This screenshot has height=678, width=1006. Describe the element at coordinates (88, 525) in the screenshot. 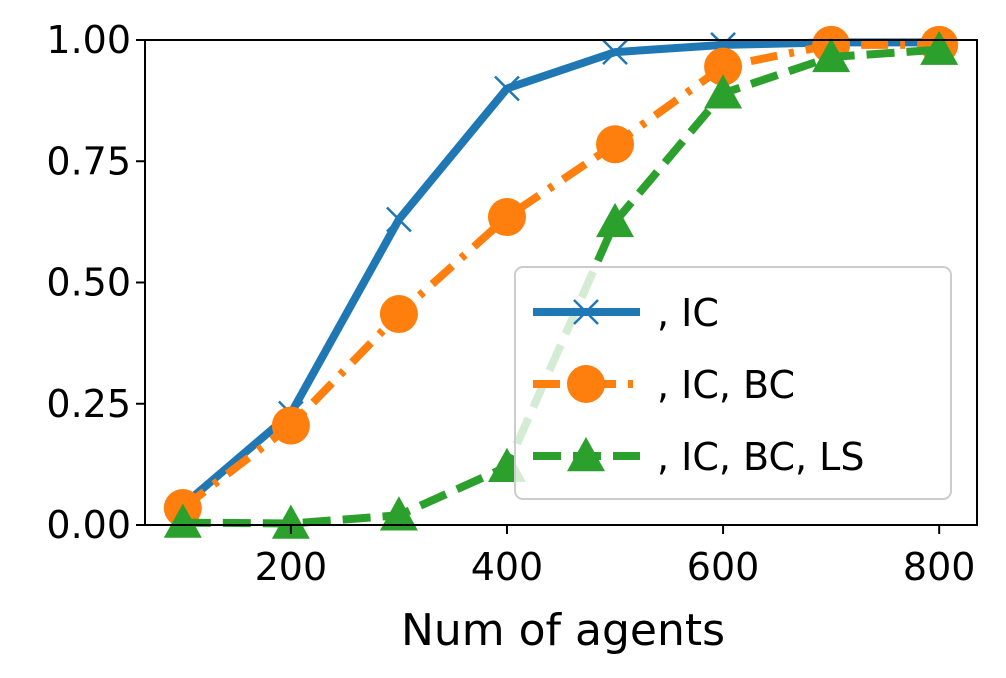

I see `y-tick-label: 0.00` at that location.